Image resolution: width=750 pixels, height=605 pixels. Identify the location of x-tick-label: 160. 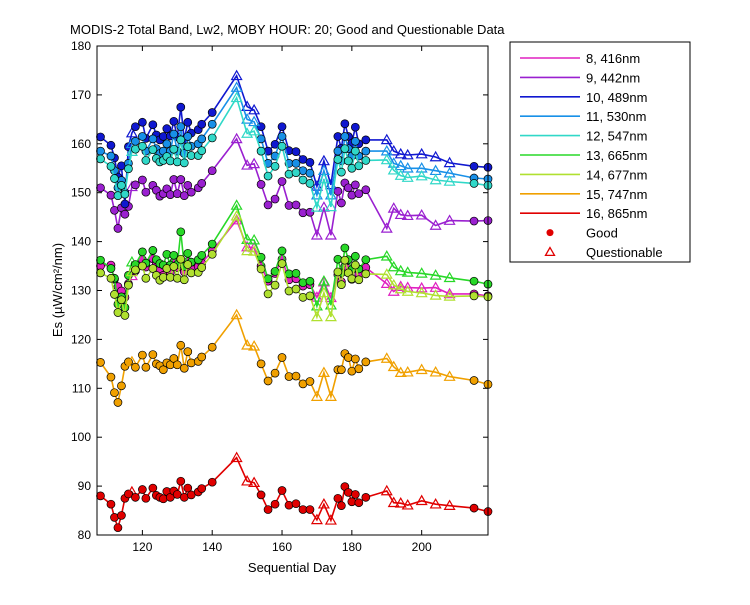
(282, 547).